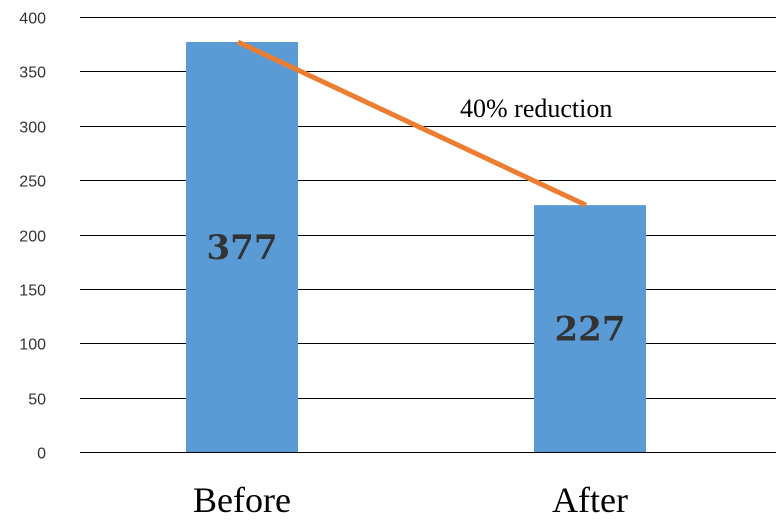  Describe the element at coordinates (32, 73) in the screenshot. I see `y-tick-label-350: 350` at that location.